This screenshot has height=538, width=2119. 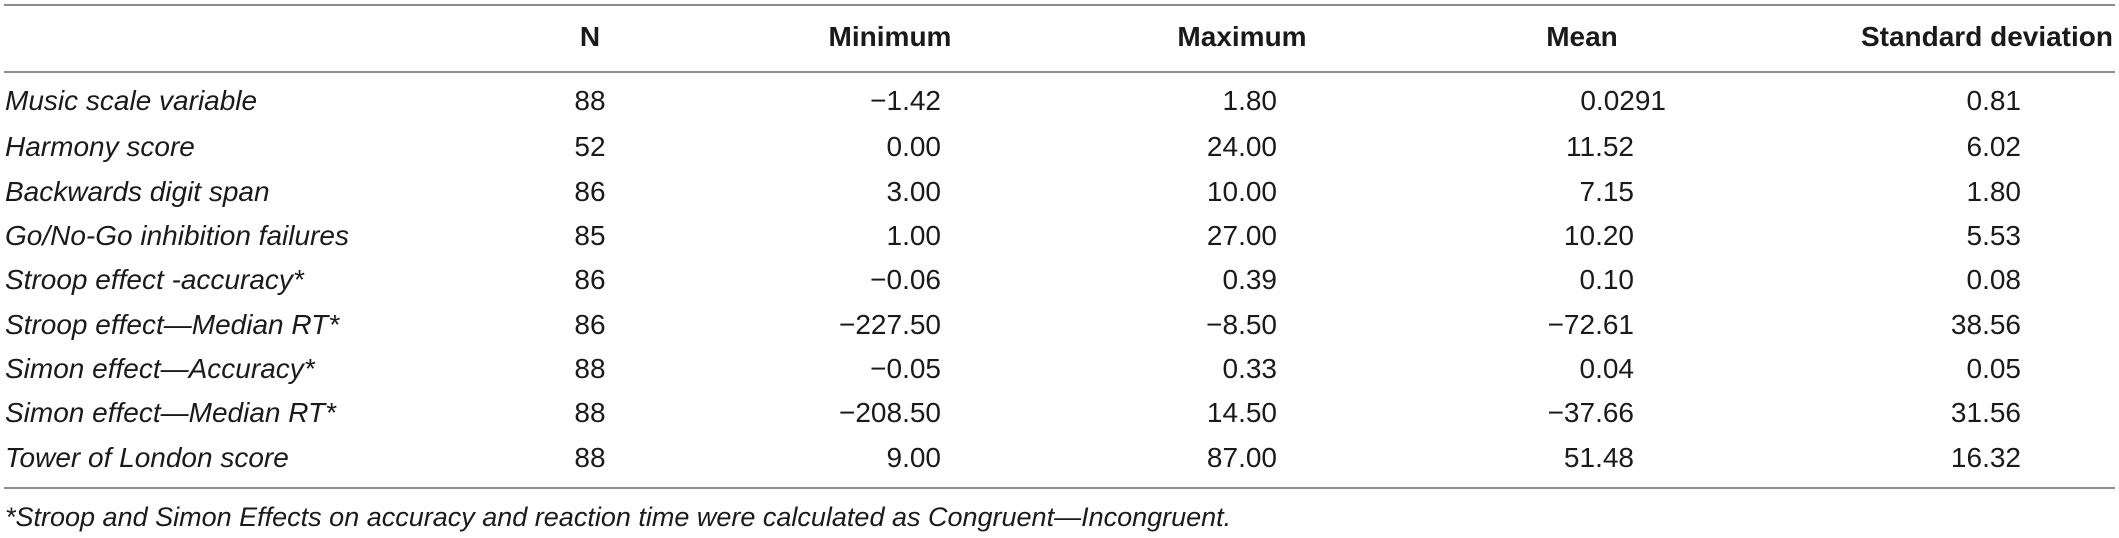 What do you see at coordinates (1607, 191) in the screenshot?
I see `cell-mean: 7.15` at bounding box center [1607, 191].